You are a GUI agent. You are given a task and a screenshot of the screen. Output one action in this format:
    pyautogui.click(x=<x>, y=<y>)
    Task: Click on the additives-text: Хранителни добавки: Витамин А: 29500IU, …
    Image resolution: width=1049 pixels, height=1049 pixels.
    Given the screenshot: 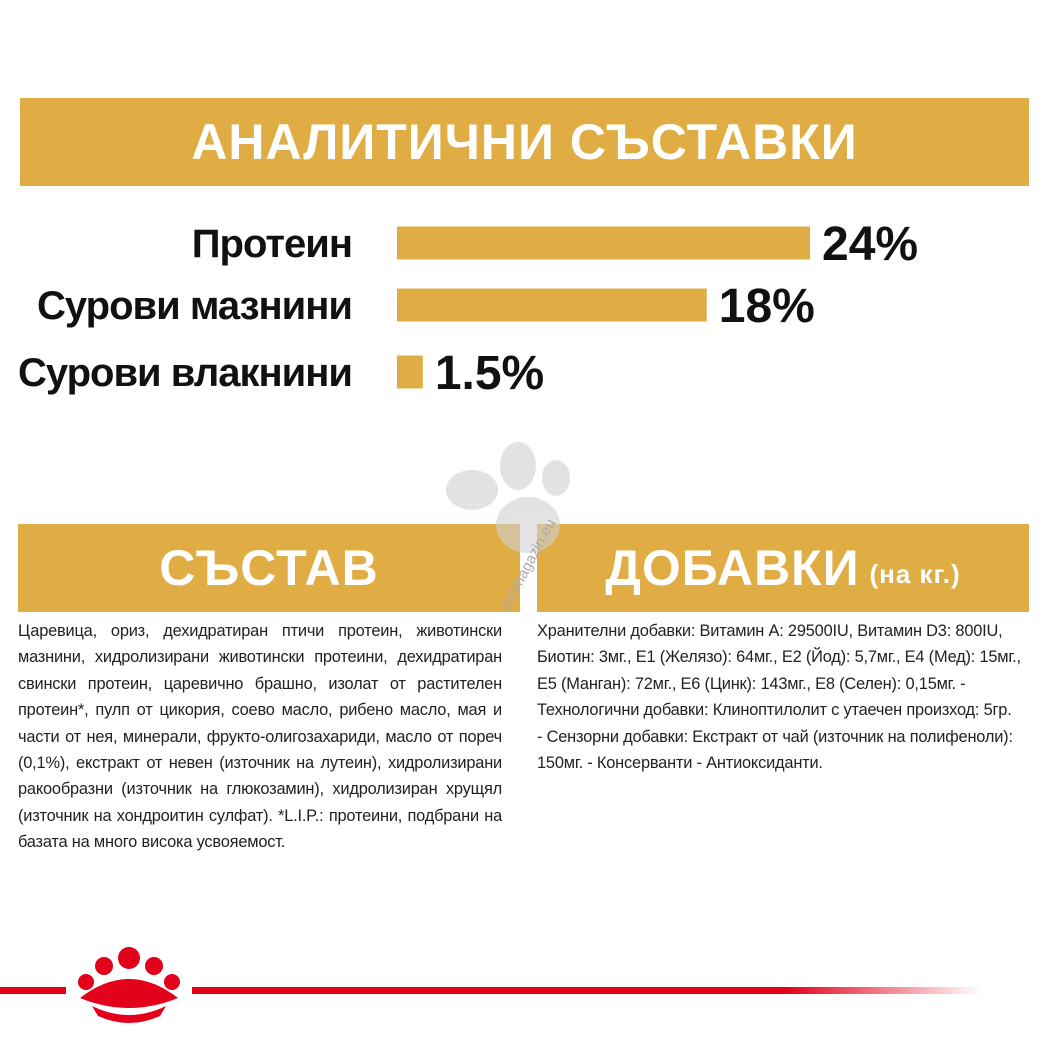 What is the action you would take?
    pyautogui.click(x=779, y=697)
    